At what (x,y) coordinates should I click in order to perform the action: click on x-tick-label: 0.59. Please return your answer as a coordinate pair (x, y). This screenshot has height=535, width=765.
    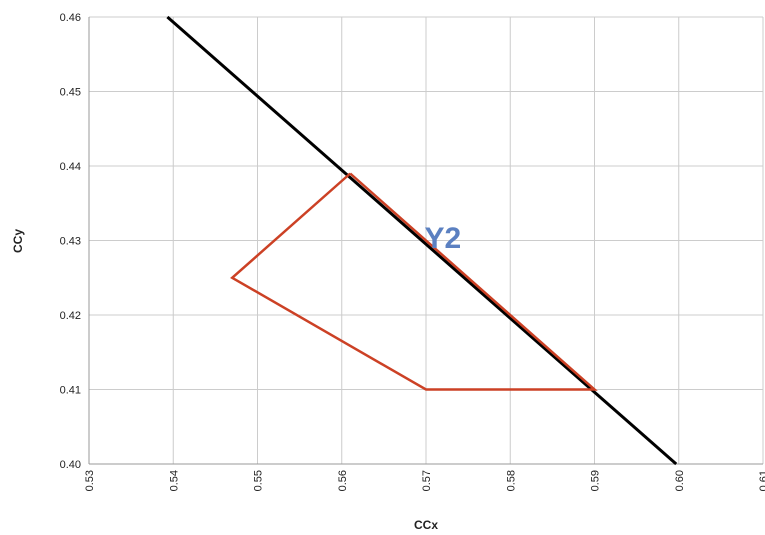
    Looking at the image, I should click on (596, 480).